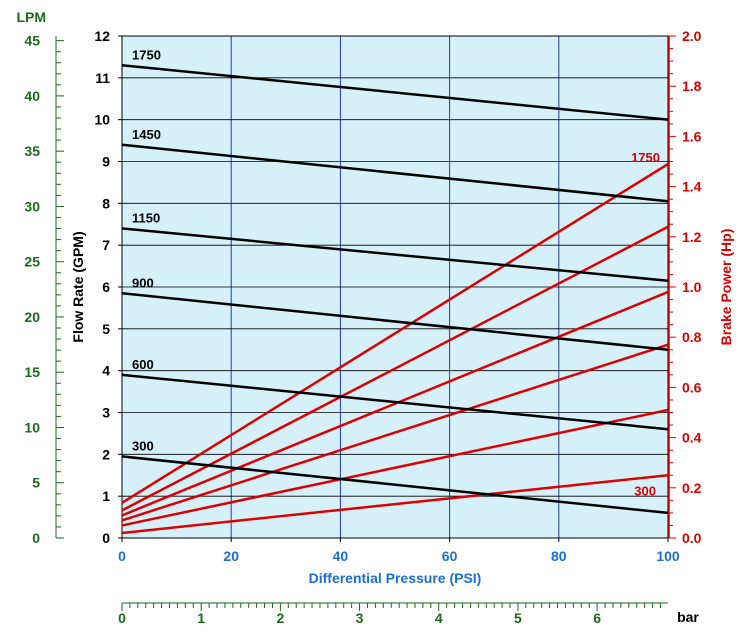  I want to click on left-tick-label: 7, so click(106, 245).